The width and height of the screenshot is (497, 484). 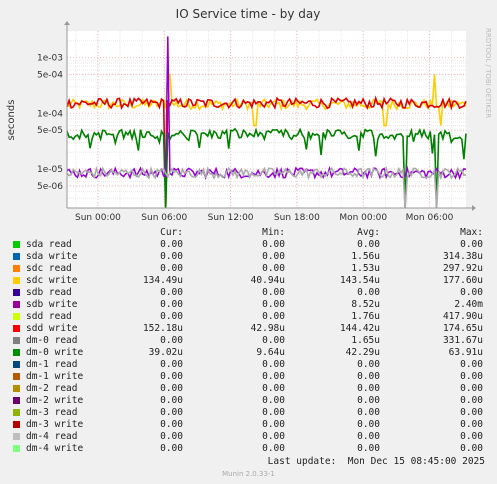 What do you see at coordinates (50, 170) in the screenshot?
I see `y-tick-label: 1e-05` at bounding box center [50, 170].